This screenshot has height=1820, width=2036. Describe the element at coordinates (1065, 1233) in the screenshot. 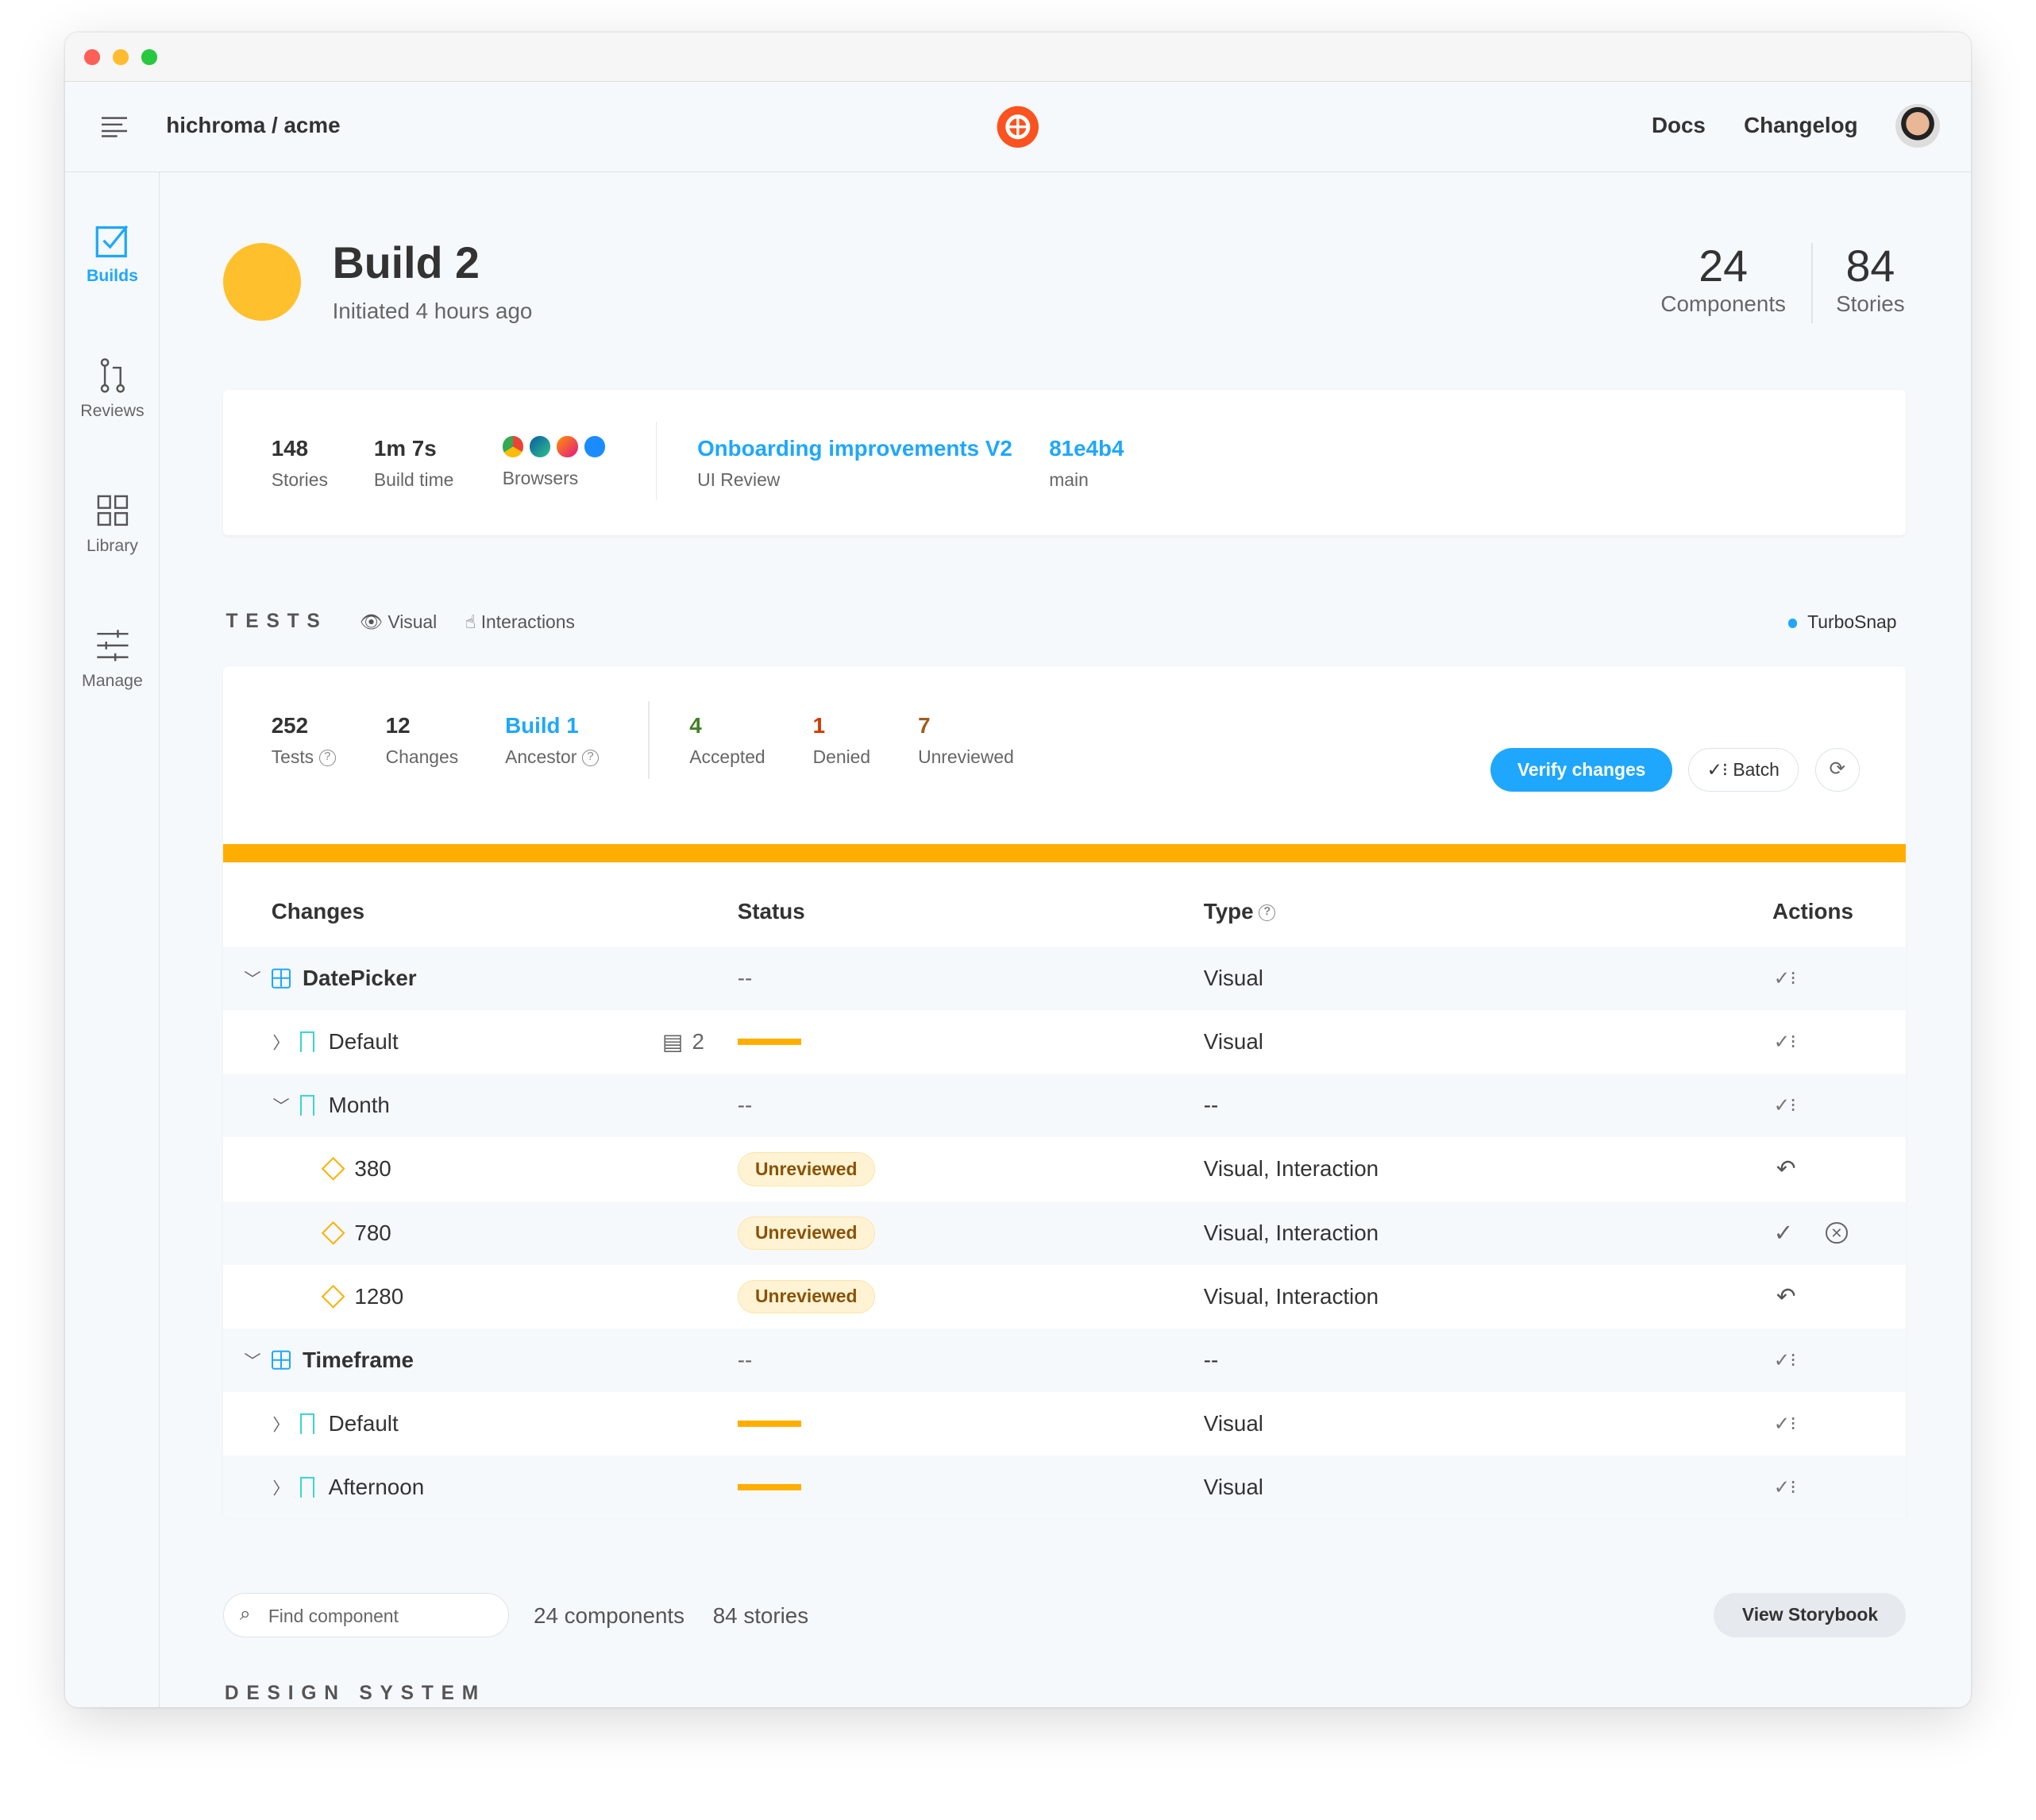

I see `table-row: 780 Unreviewed Visual, Interaction ✓ ✕` at that location.